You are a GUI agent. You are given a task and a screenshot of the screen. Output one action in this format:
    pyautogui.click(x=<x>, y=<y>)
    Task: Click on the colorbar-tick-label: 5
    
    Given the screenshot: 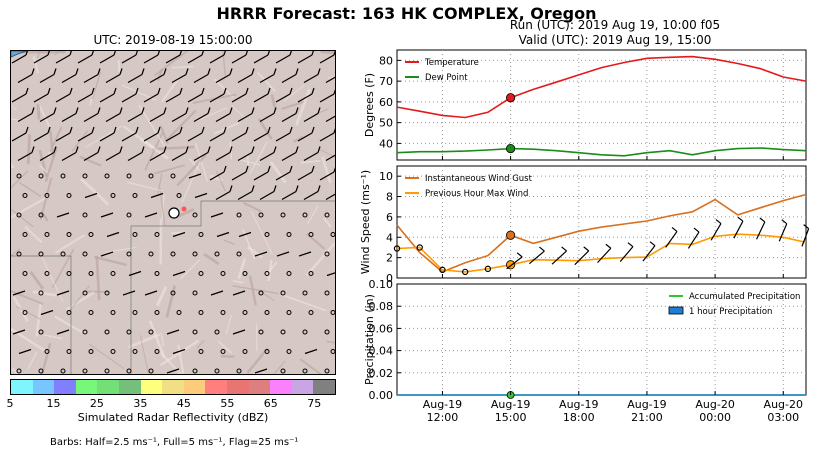 What is the action you would take?
    pyautogui.click(x=10, y=403)
    